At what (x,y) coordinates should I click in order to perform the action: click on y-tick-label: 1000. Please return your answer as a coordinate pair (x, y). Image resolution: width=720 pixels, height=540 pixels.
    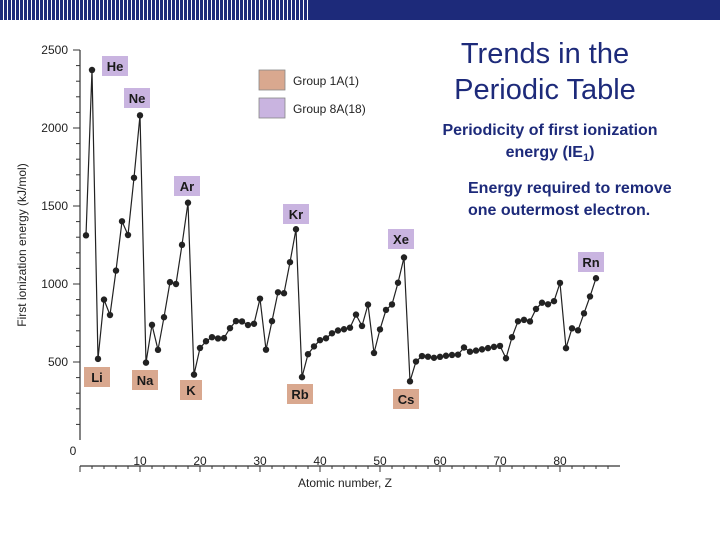
    Looking at the image, I should click on (54, 284).